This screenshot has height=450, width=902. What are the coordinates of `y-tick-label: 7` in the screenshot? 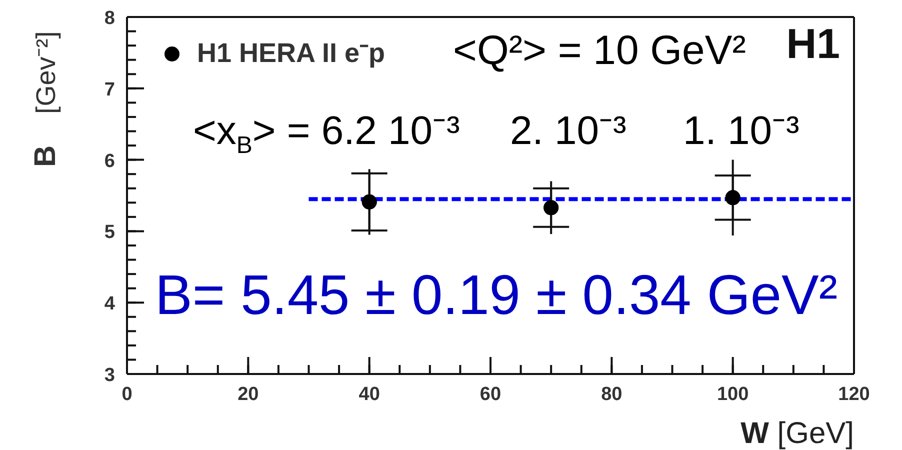 It's located at (109, 89).